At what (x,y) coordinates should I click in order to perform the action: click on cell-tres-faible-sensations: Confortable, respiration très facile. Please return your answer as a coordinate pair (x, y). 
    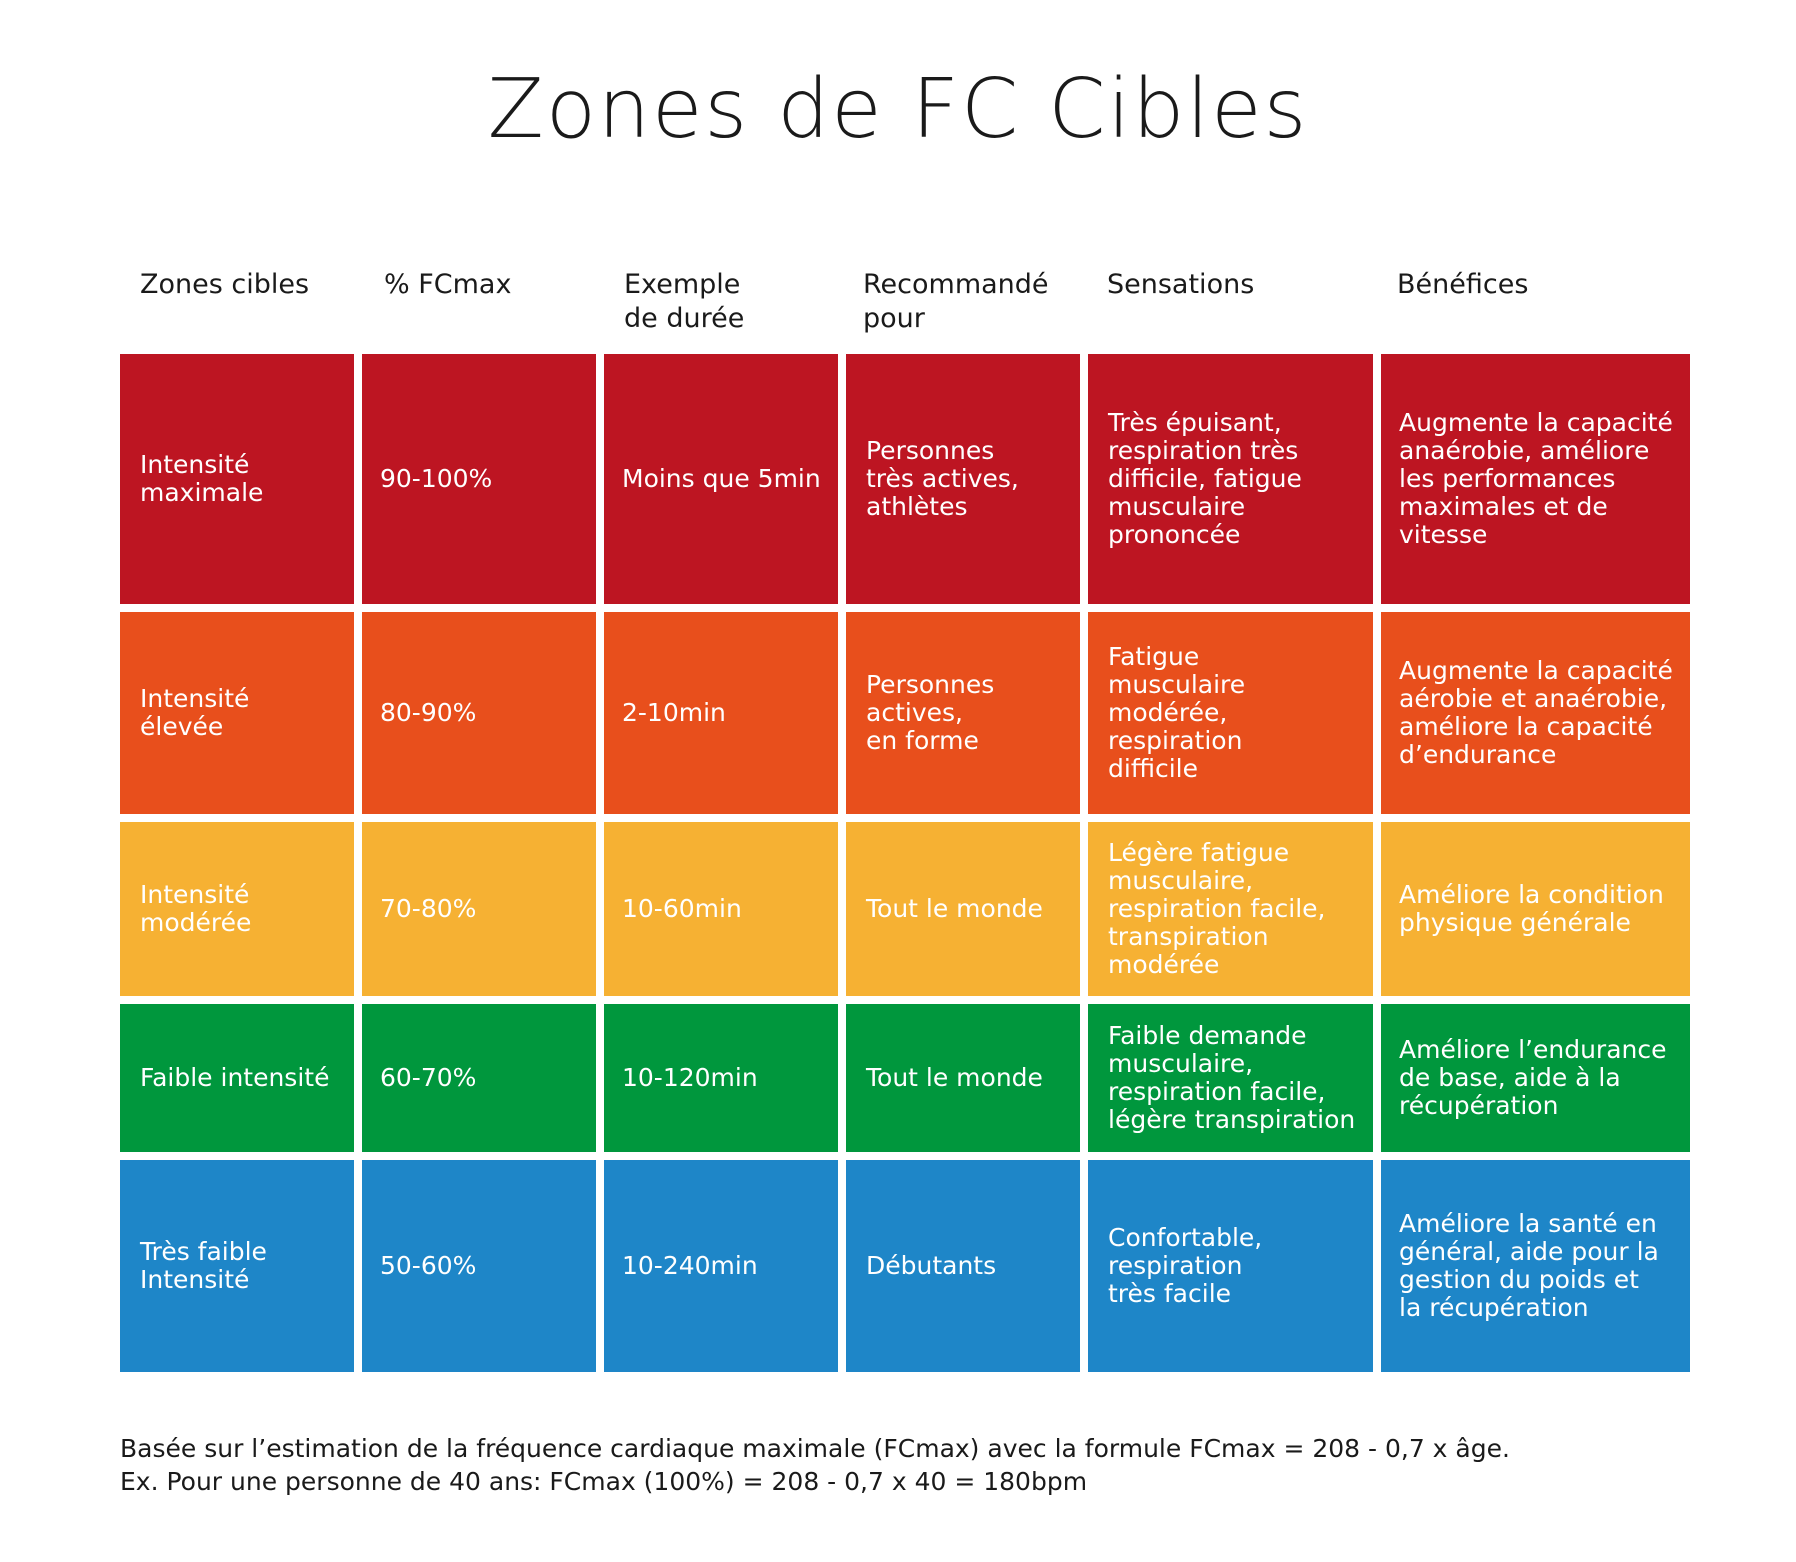
    Looking at the image, I should click on (1230, 1266).